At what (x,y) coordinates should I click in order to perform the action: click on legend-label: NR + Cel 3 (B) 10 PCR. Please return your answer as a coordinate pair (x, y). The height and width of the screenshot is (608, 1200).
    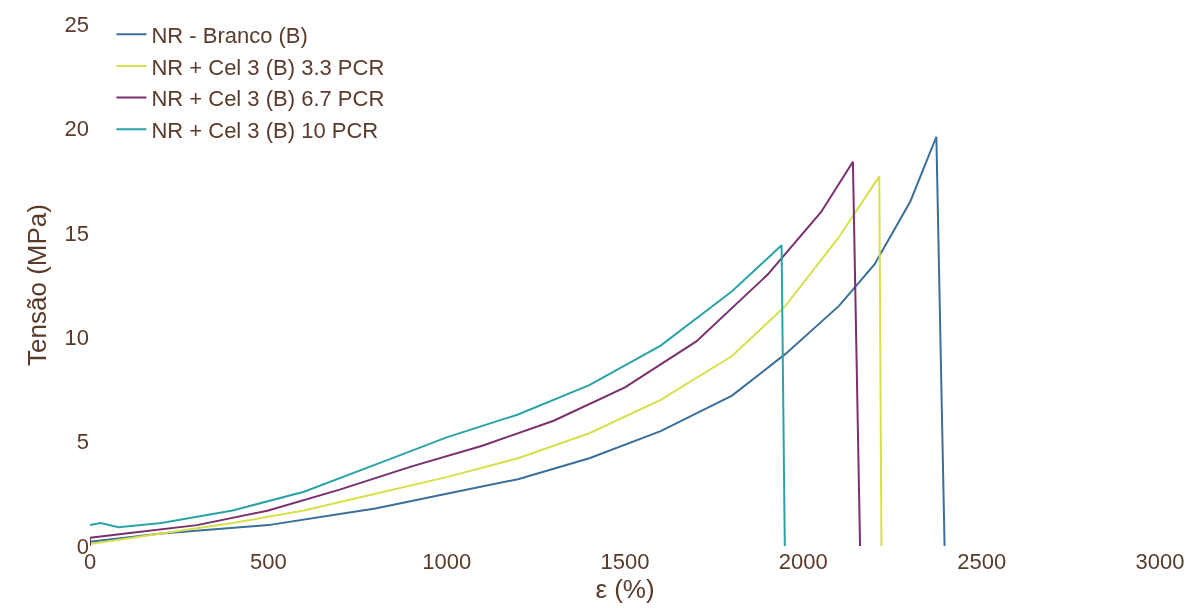
    Looking at the image, I should click on (265, 130).